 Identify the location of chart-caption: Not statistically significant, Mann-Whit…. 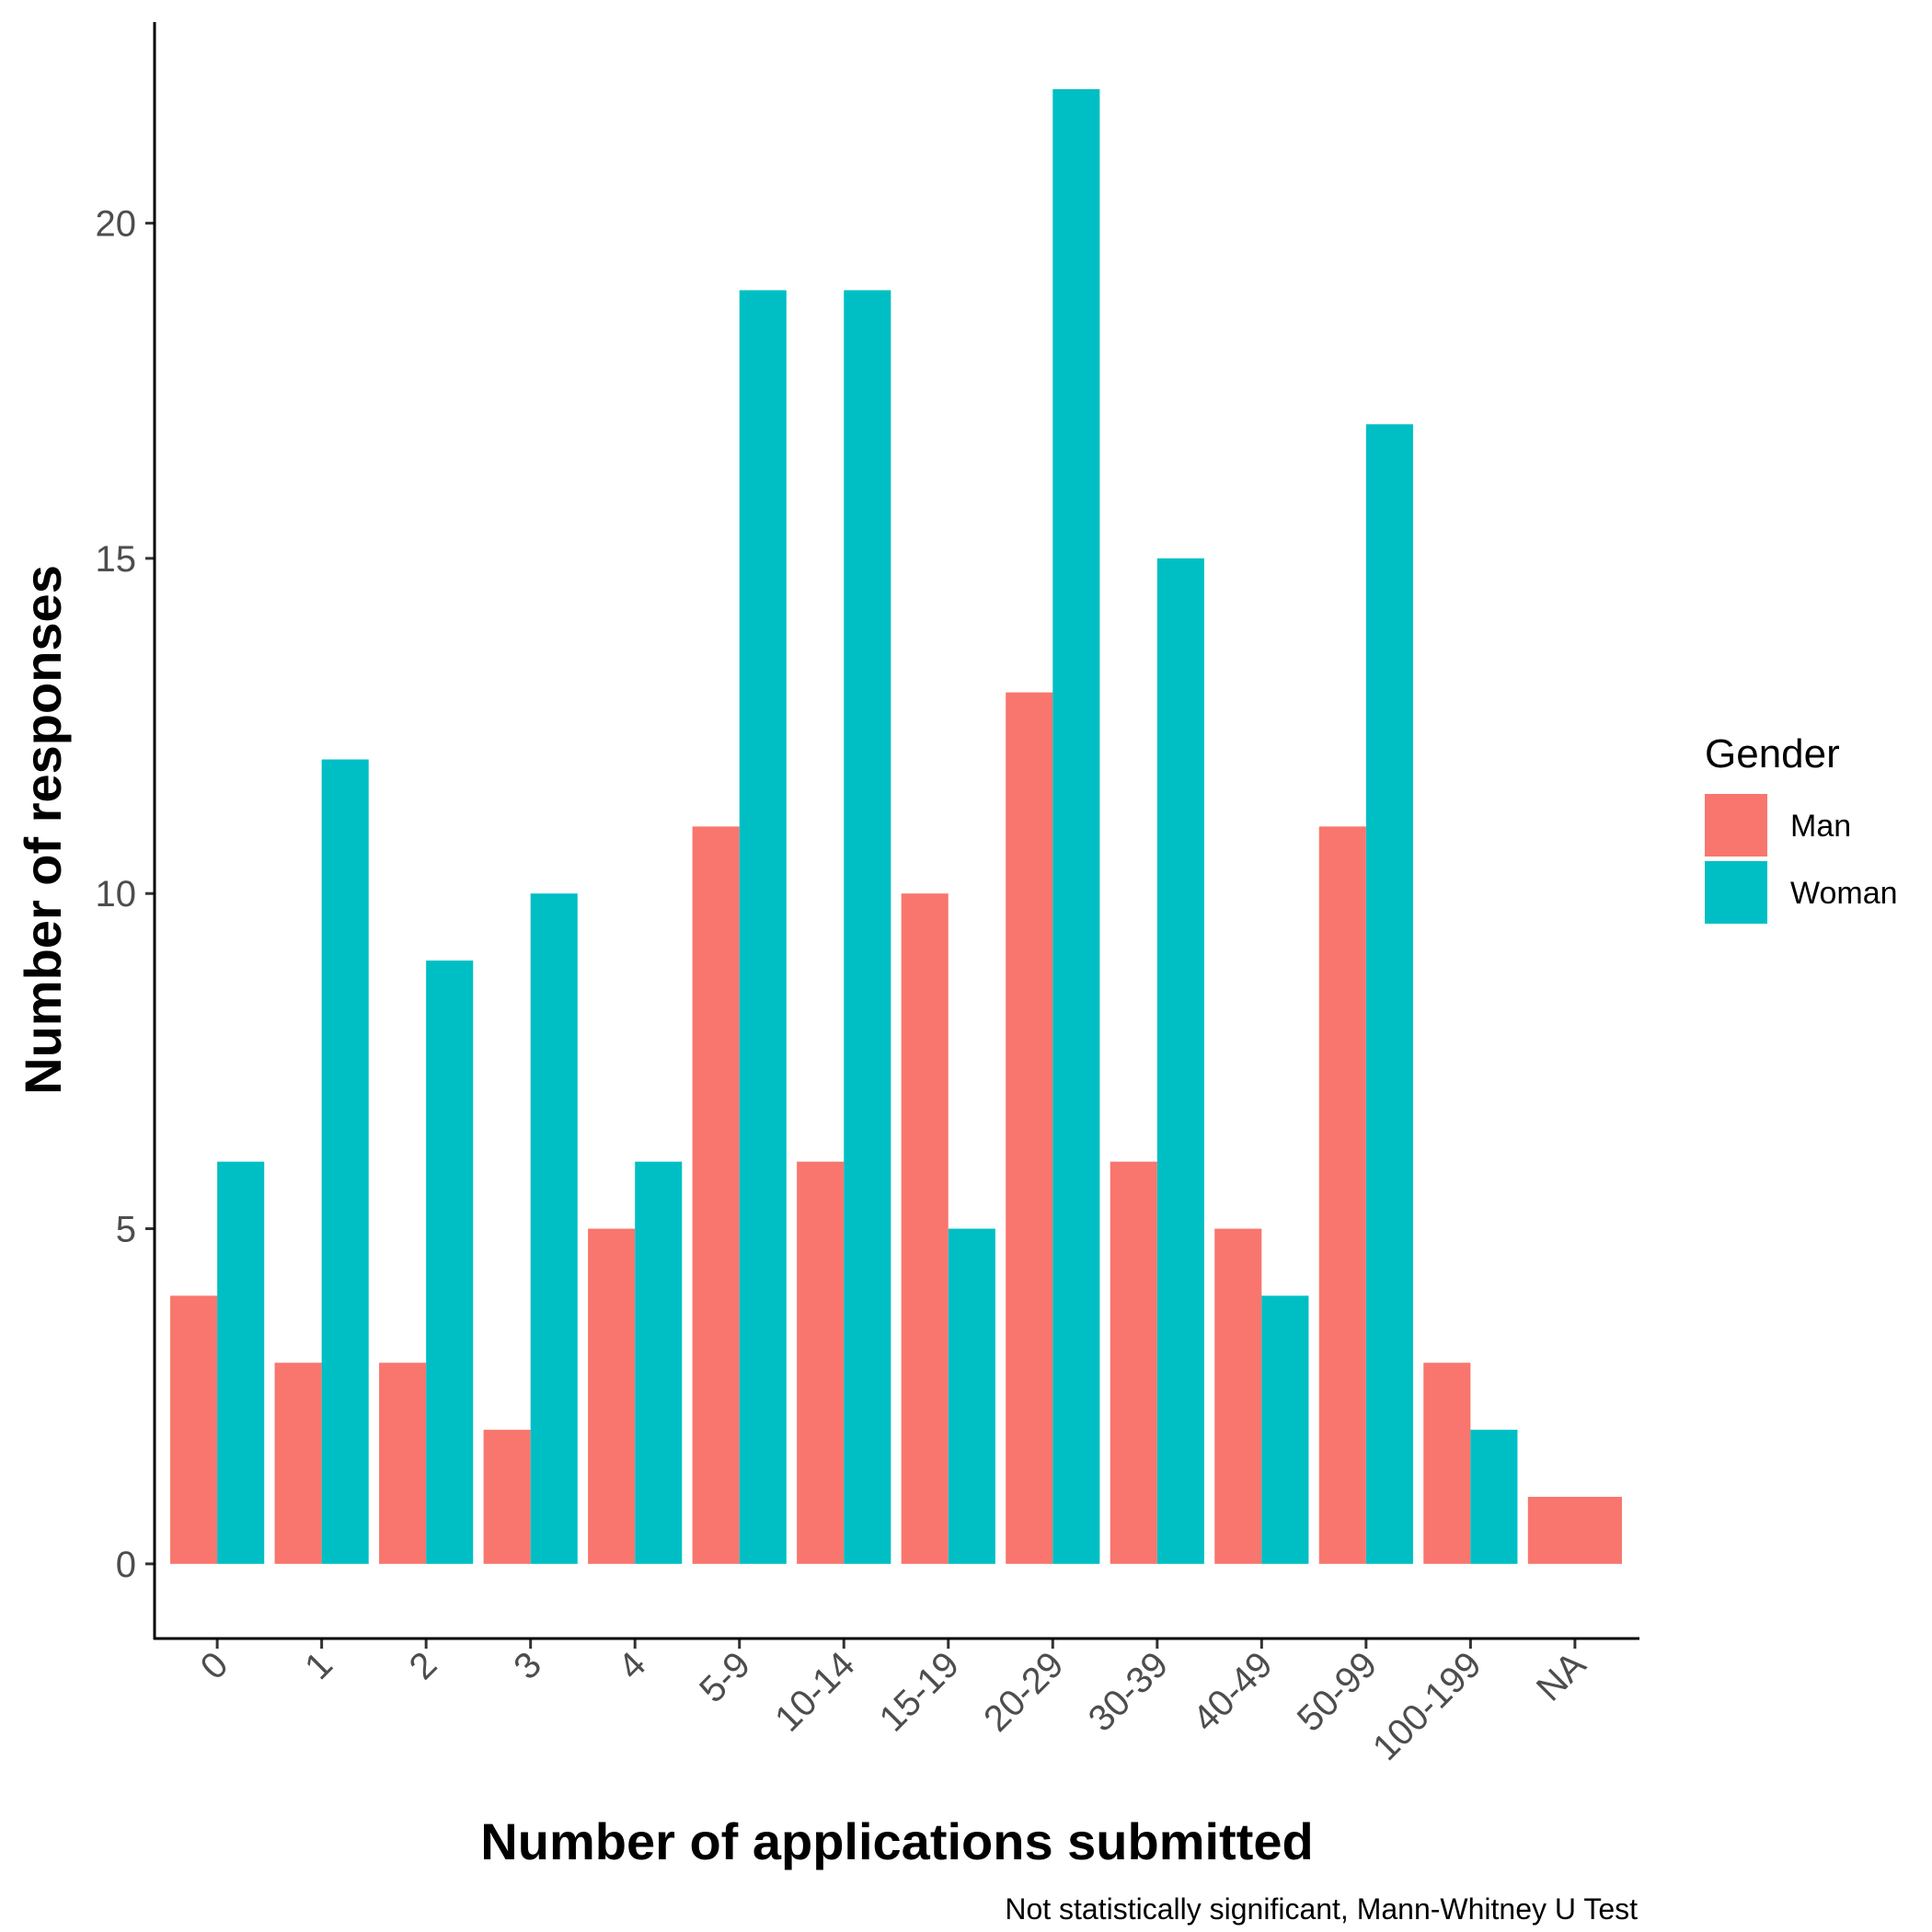
(1321, 1909).